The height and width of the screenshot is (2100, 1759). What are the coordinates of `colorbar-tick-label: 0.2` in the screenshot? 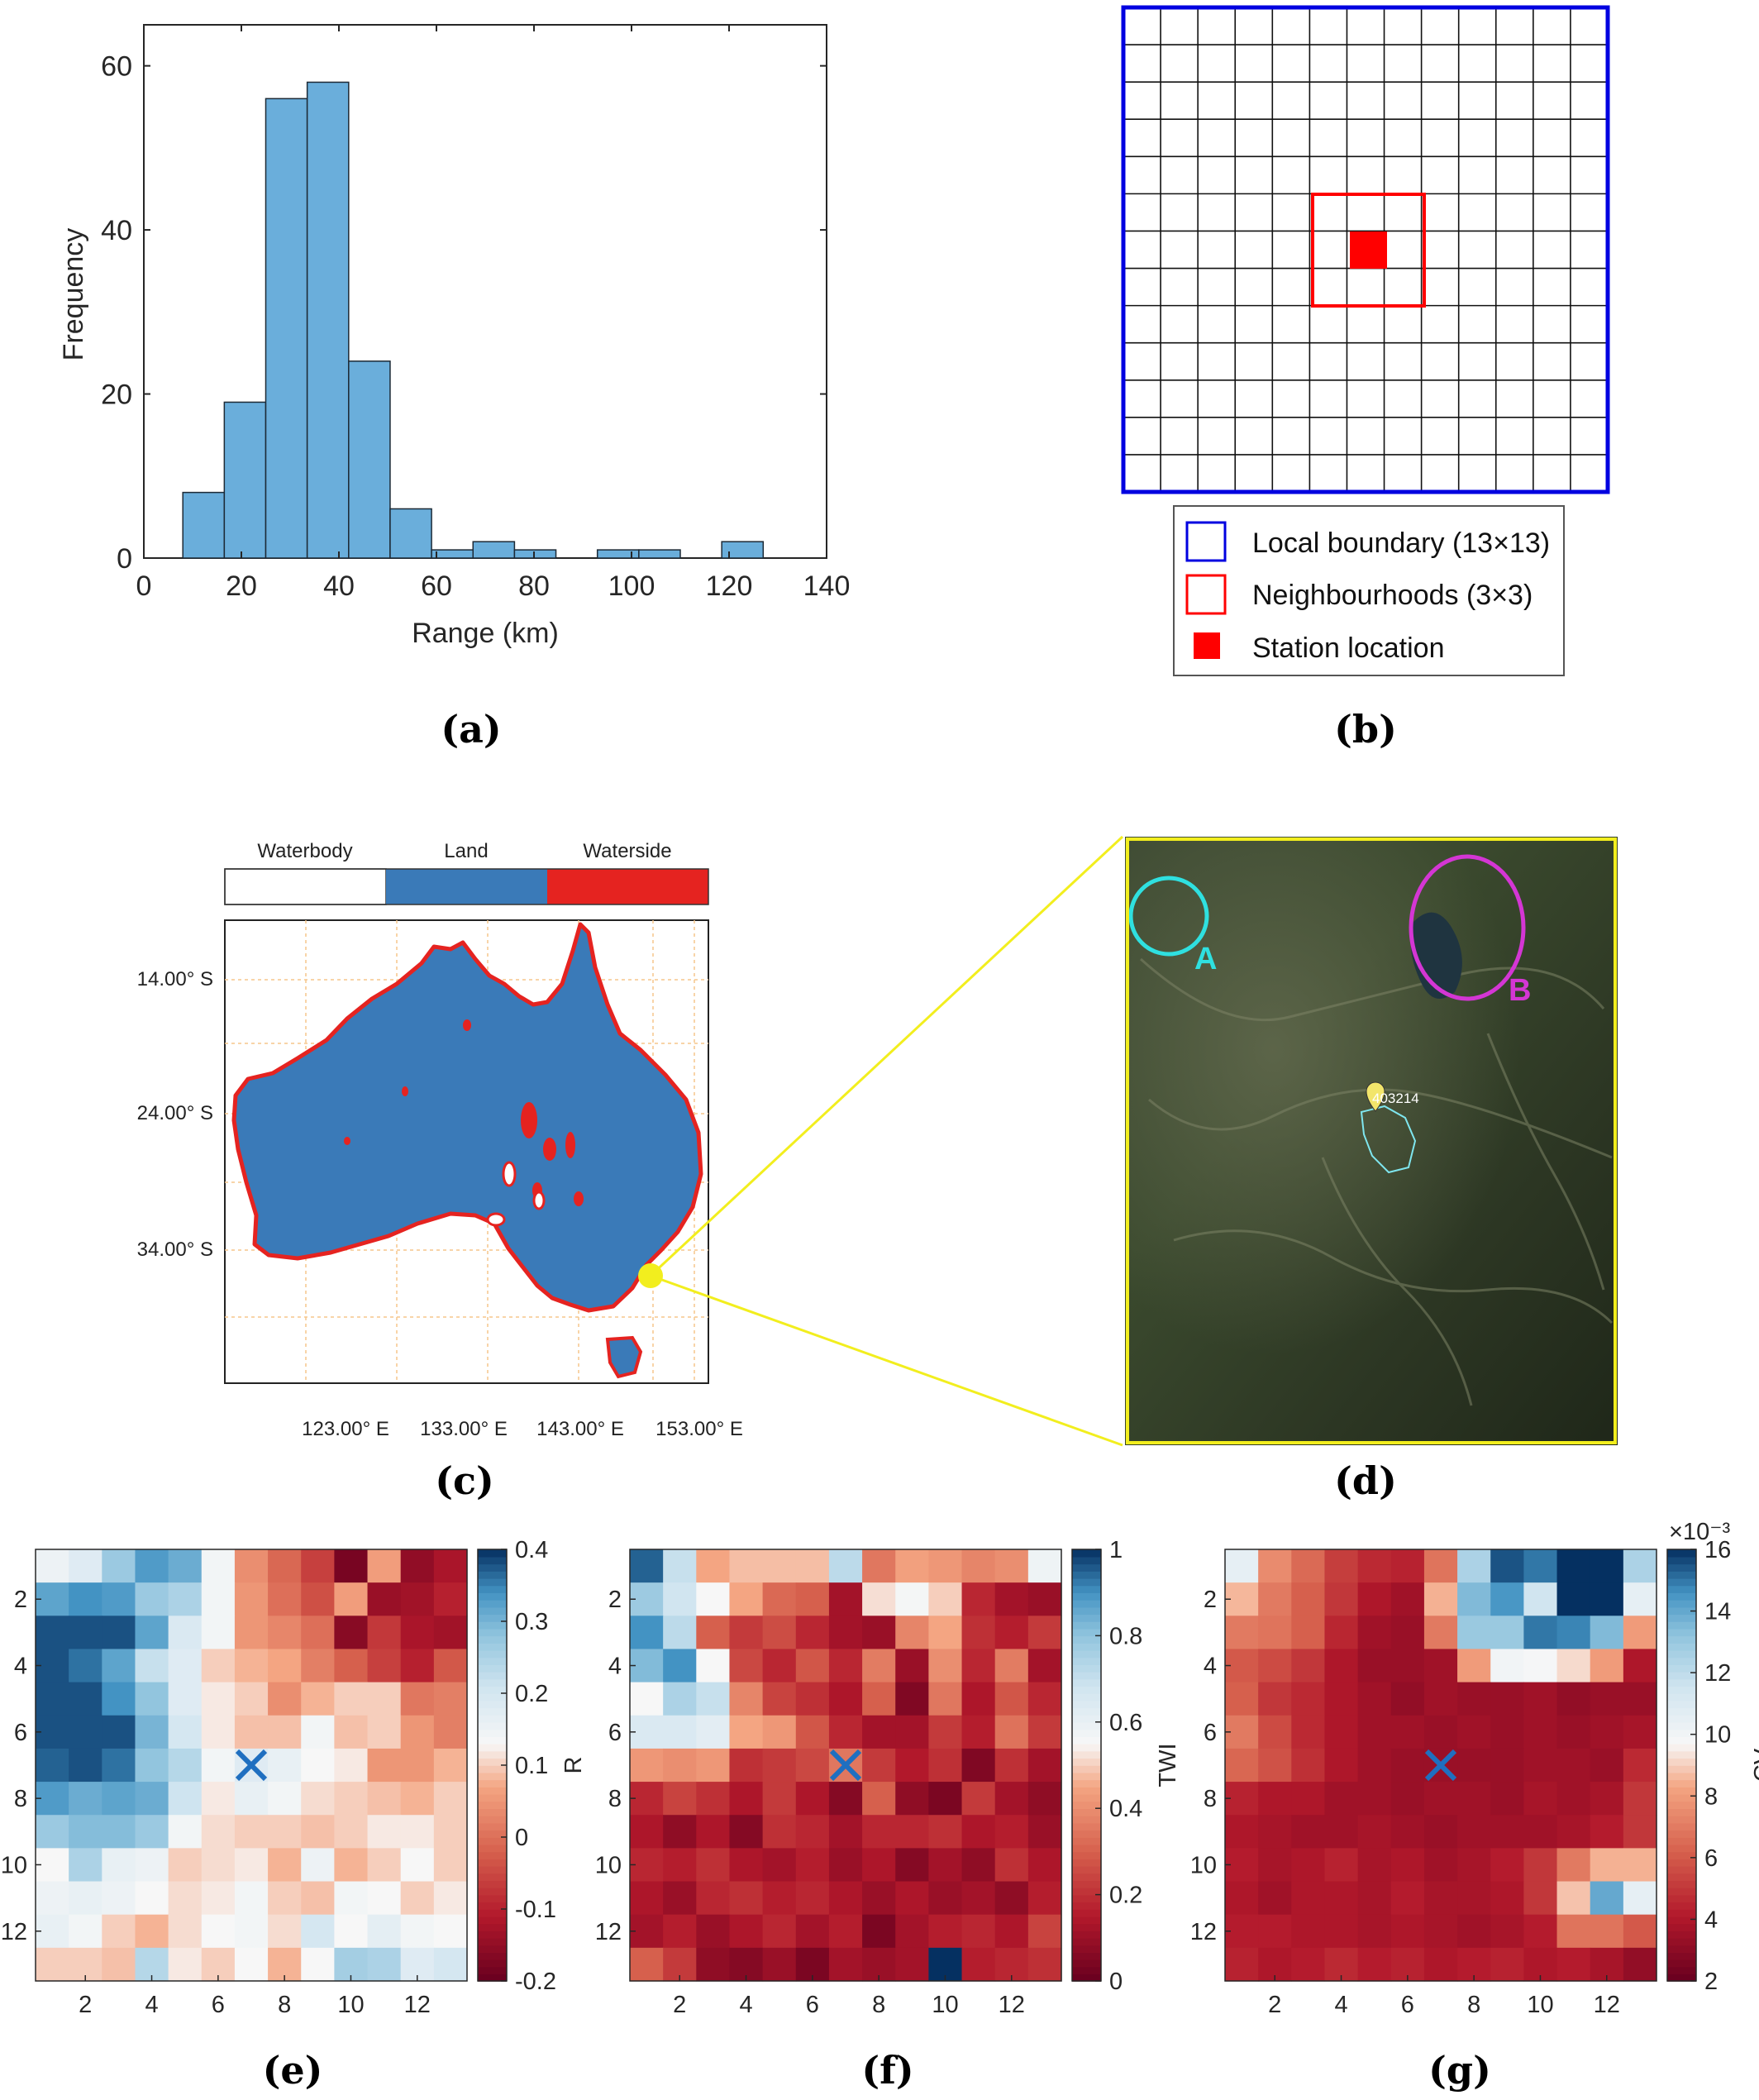 It's located at (531, 1694).